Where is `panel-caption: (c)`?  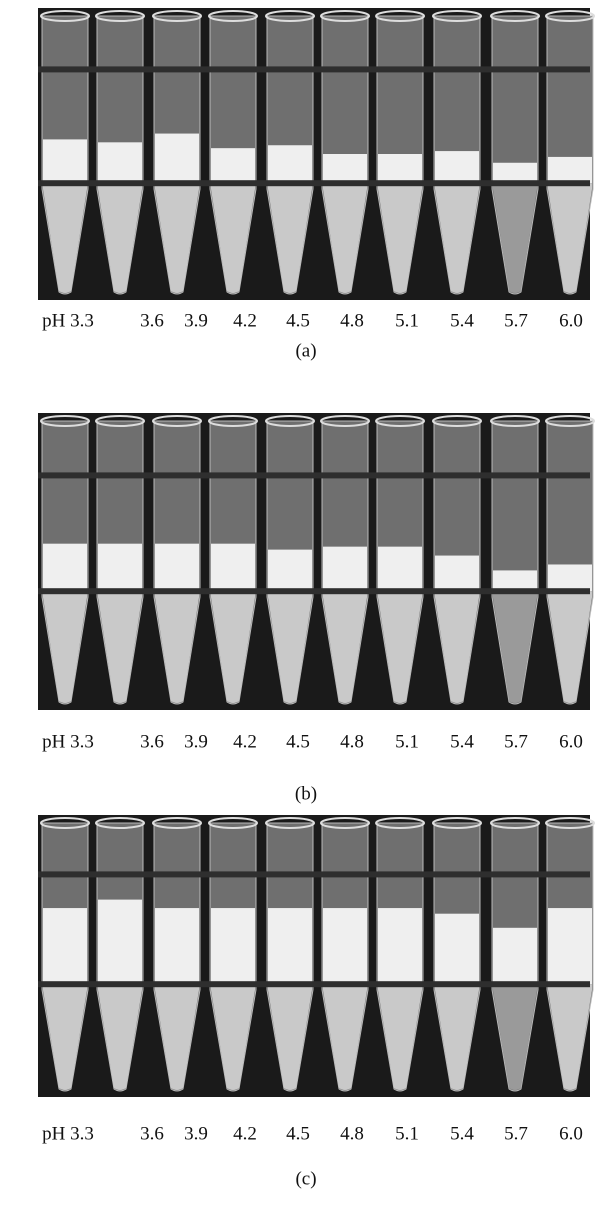 panel-caption: (c) is located at coordinates (305, 1178).